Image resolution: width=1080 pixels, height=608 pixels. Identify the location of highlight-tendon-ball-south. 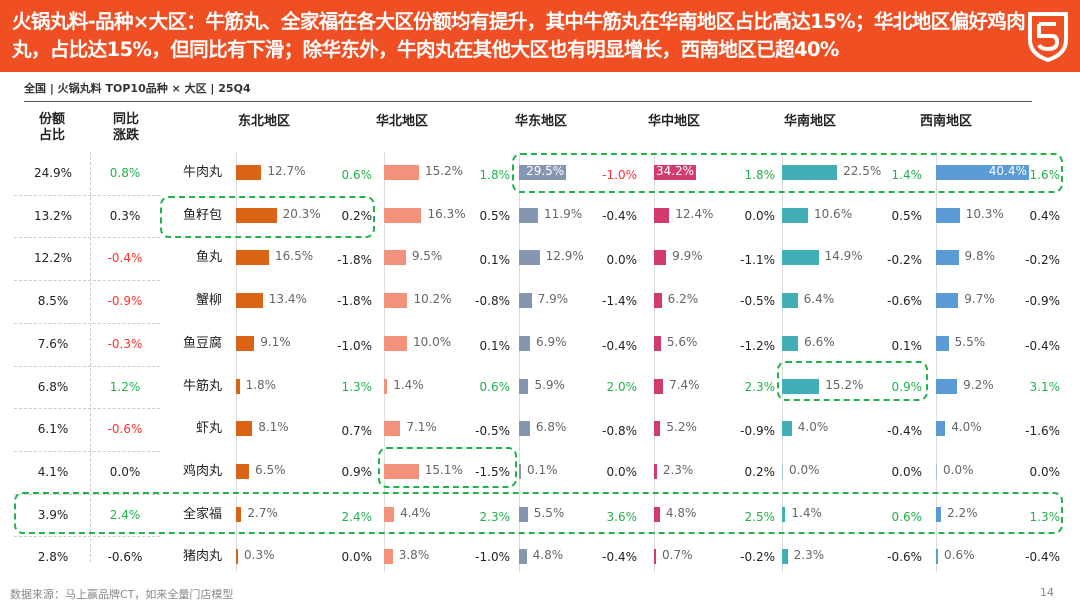
(852, 381).